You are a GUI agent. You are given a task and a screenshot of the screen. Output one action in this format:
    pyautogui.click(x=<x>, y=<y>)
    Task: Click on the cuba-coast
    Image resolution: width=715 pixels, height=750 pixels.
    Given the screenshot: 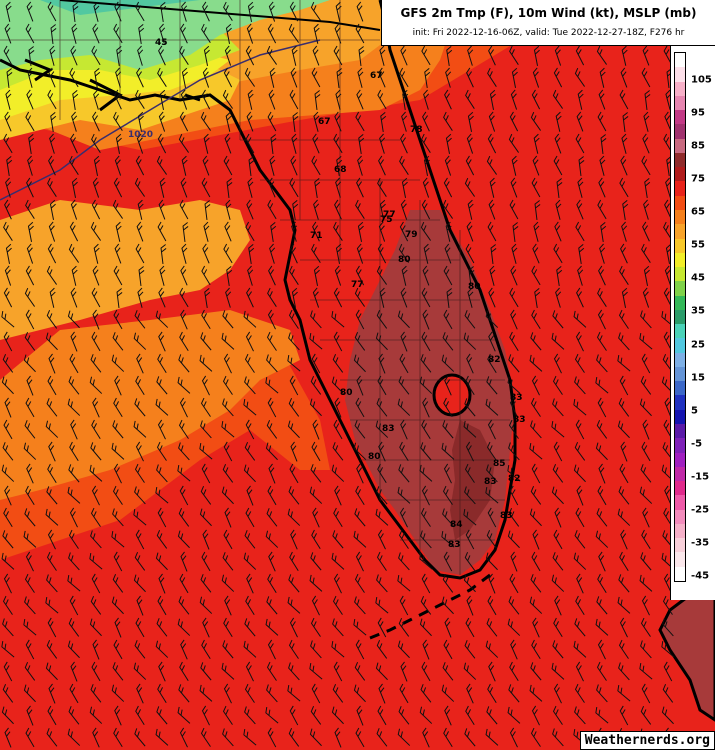 What is the action you would take?
    pyautogui.click(x=686, y=652)
    